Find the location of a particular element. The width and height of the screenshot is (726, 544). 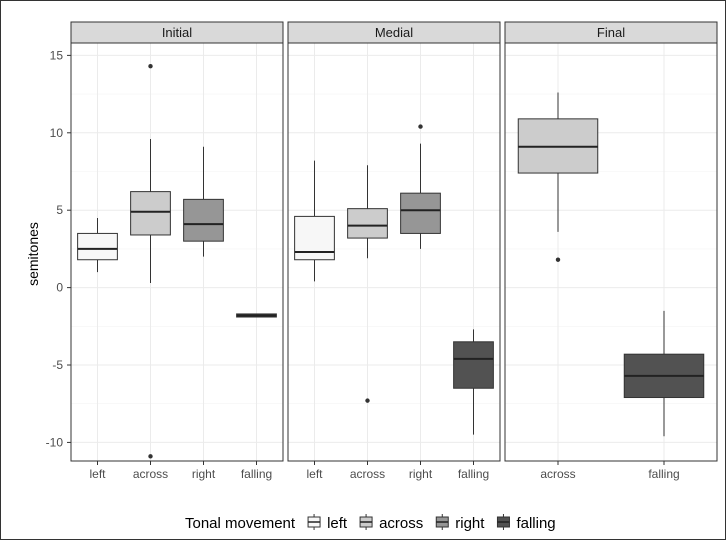

legend-item-left: left is located at coordinates (327, 523).